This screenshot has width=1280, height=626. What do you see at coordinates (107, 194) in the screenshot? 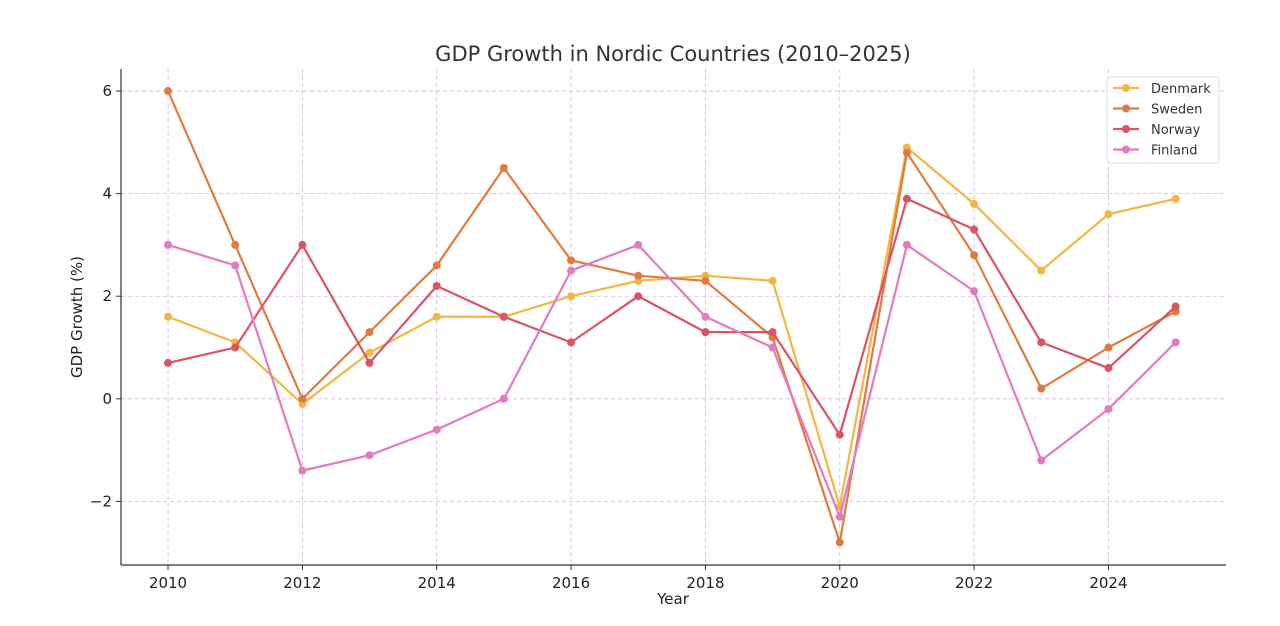
I see `y-tick-label: 4` at bounding box center [107, 194].